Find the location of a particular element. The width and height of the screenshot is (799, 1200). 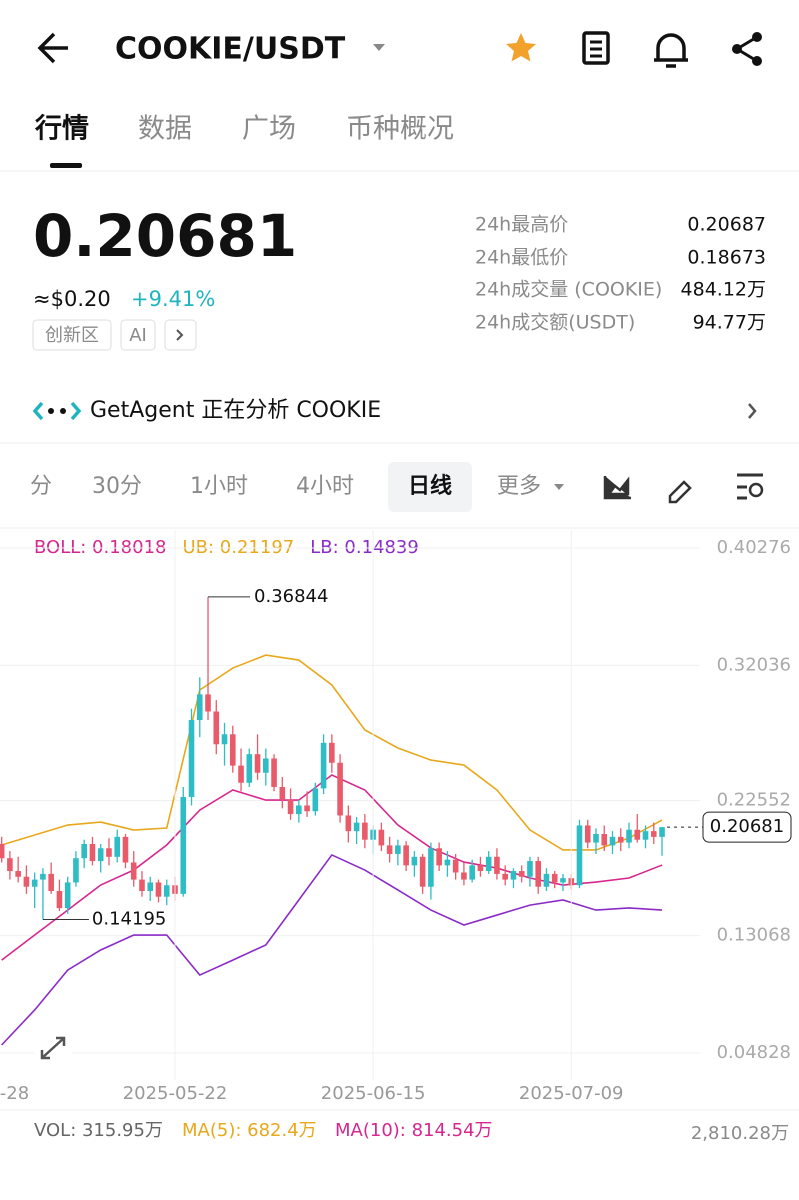

last-price-box is located at coordinates (747, 827).